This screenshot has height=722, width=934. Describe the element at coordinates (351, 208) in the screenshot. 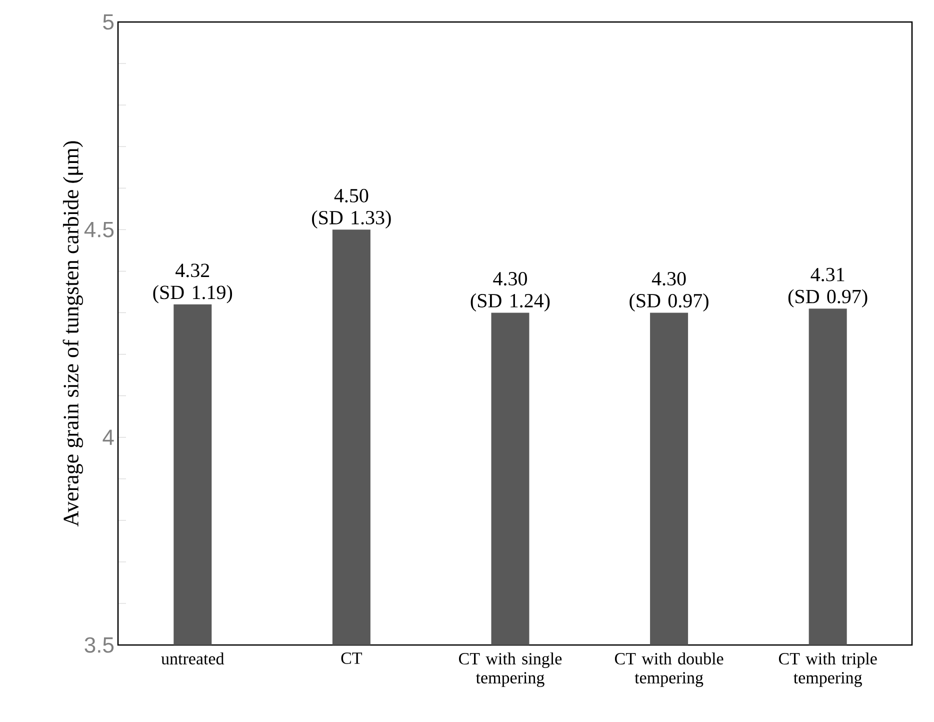

I see `data-label: 4.50 (SD 1.33)` at that location.